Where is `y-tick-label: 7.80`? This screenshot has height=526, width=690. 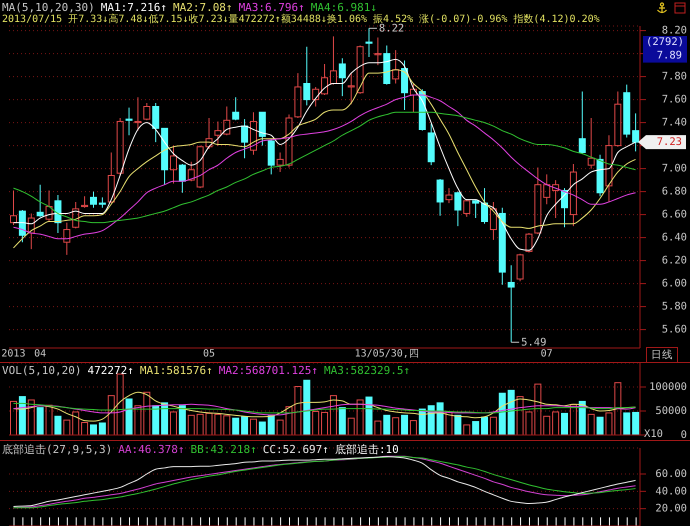 y-tick-label: 7.80 is located at coordinates (674, 76).